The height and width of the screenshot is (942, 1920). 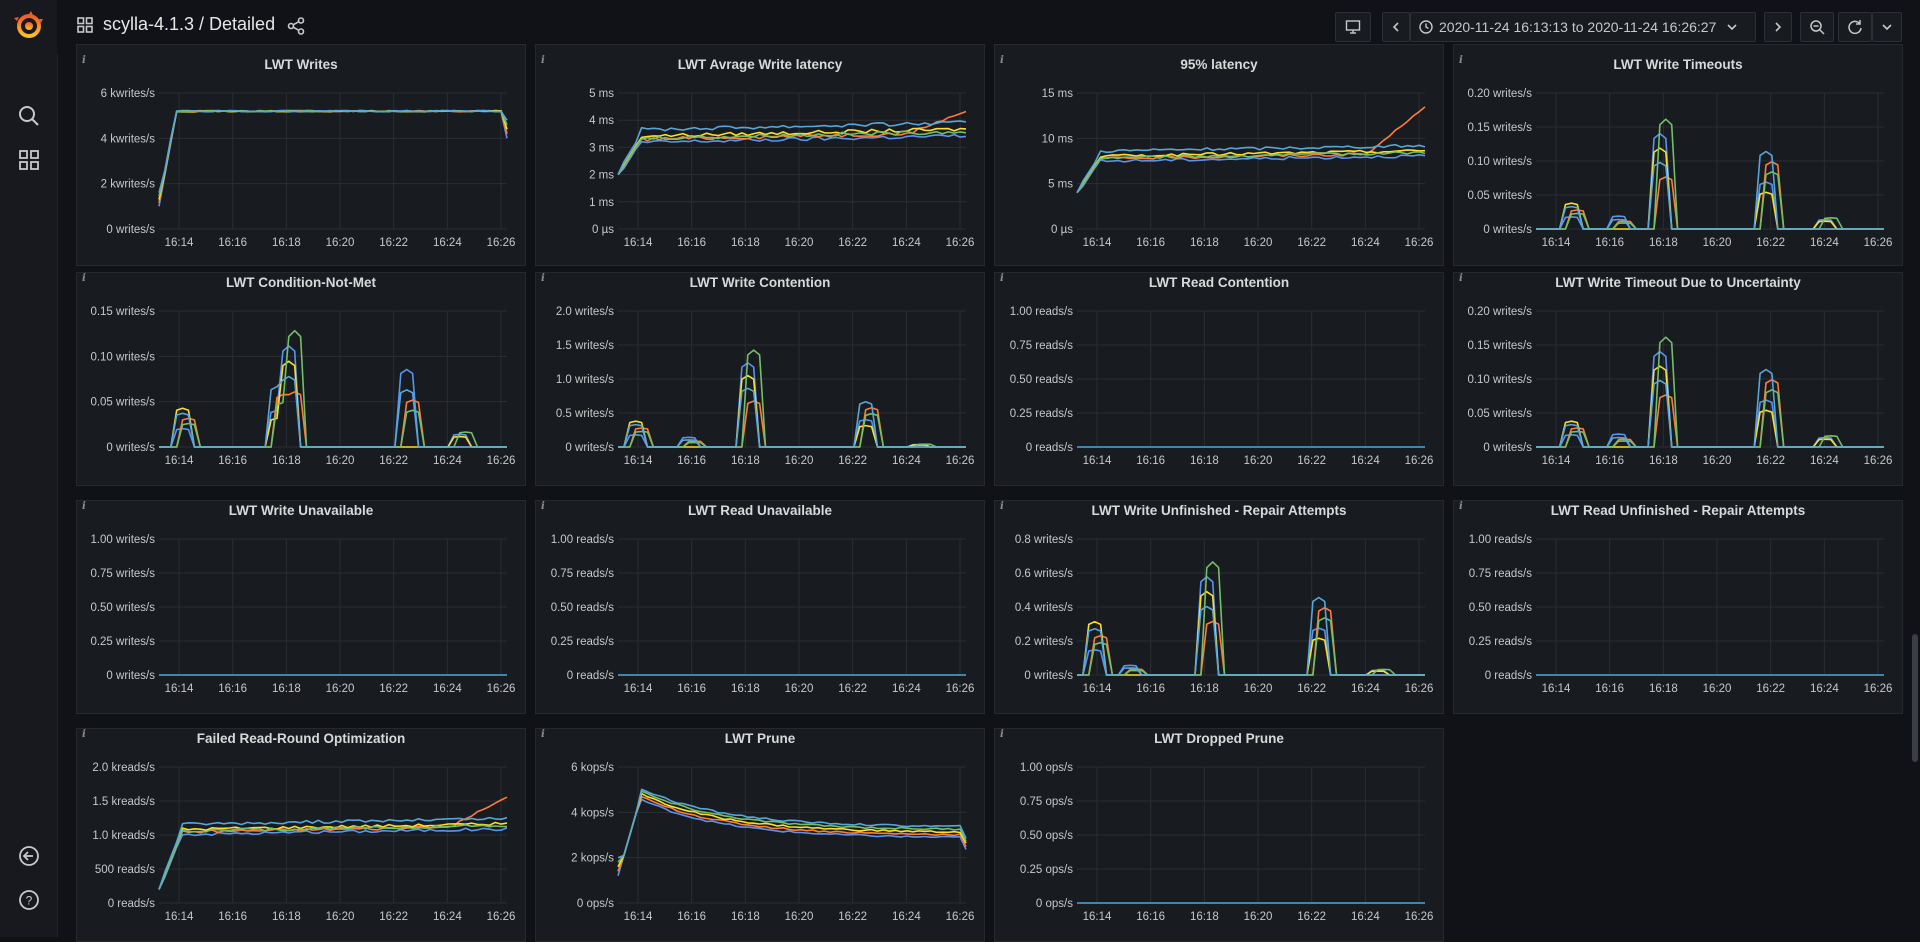 What do you see at coordinates (1219, 738) in the screenshot?
I see `panel-title: LWT Dropped Prune` at bounding box center [1219, 738].